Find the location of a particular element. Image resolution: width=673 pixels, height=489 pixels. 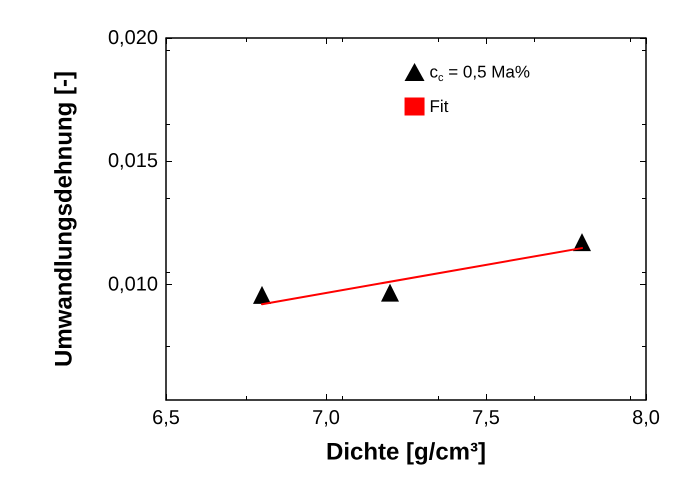

y-tick-label: 0,020 is located at coordinates (133, 38).